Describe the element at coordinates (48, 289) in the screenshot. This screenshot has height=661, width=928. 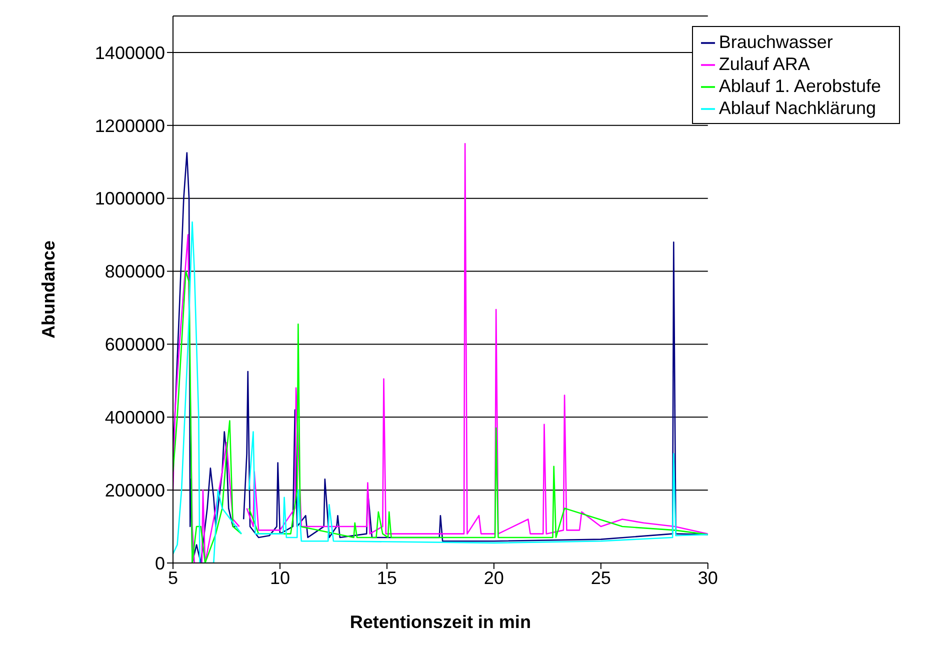
I see `y-axis-title: Abundance` at that location.